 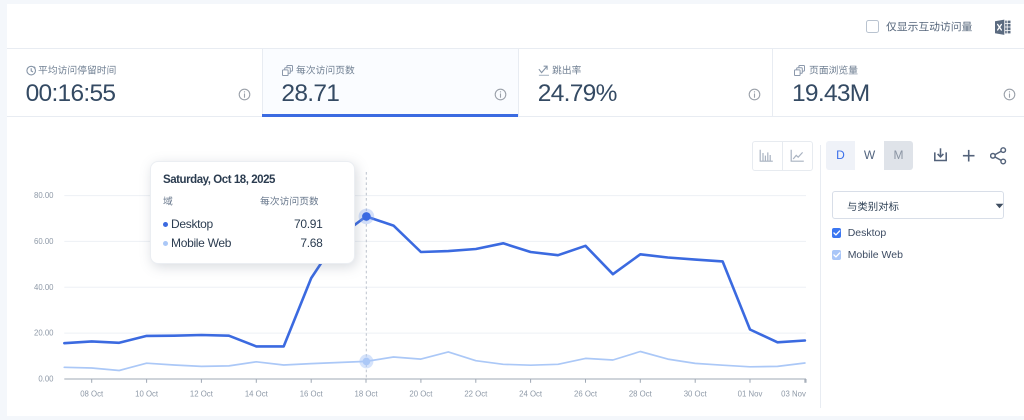 I want to click on svg-text: 03 Nov, so click(x=793, y=394).